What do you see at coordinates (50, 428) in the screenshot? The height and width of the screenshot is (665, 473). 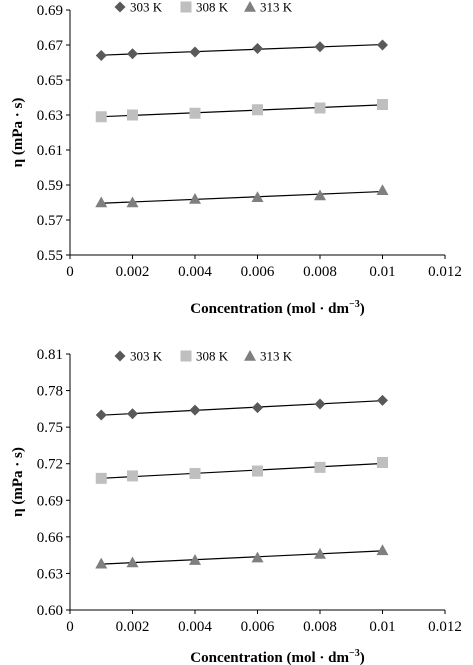 I see `y-tick-label: 0.75` at bounding box center [50, 428].